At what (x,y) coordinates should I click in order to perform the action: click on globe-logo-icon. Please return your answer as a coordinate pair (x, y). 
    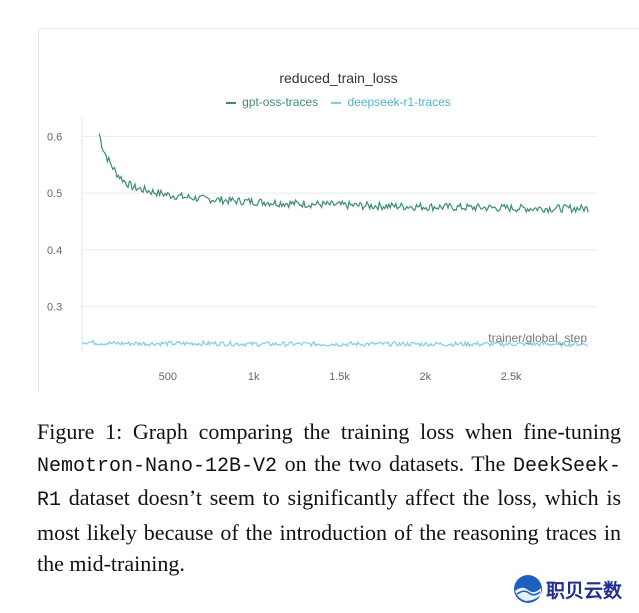
    Looking at the image, I should click on (528, 589).